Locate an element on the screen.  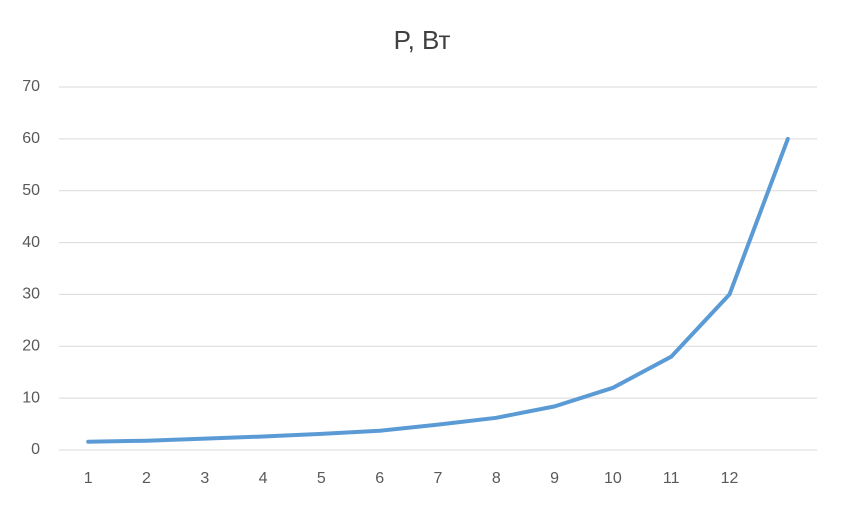
x-tick-label: 8 is located at coordinates (496, 478).